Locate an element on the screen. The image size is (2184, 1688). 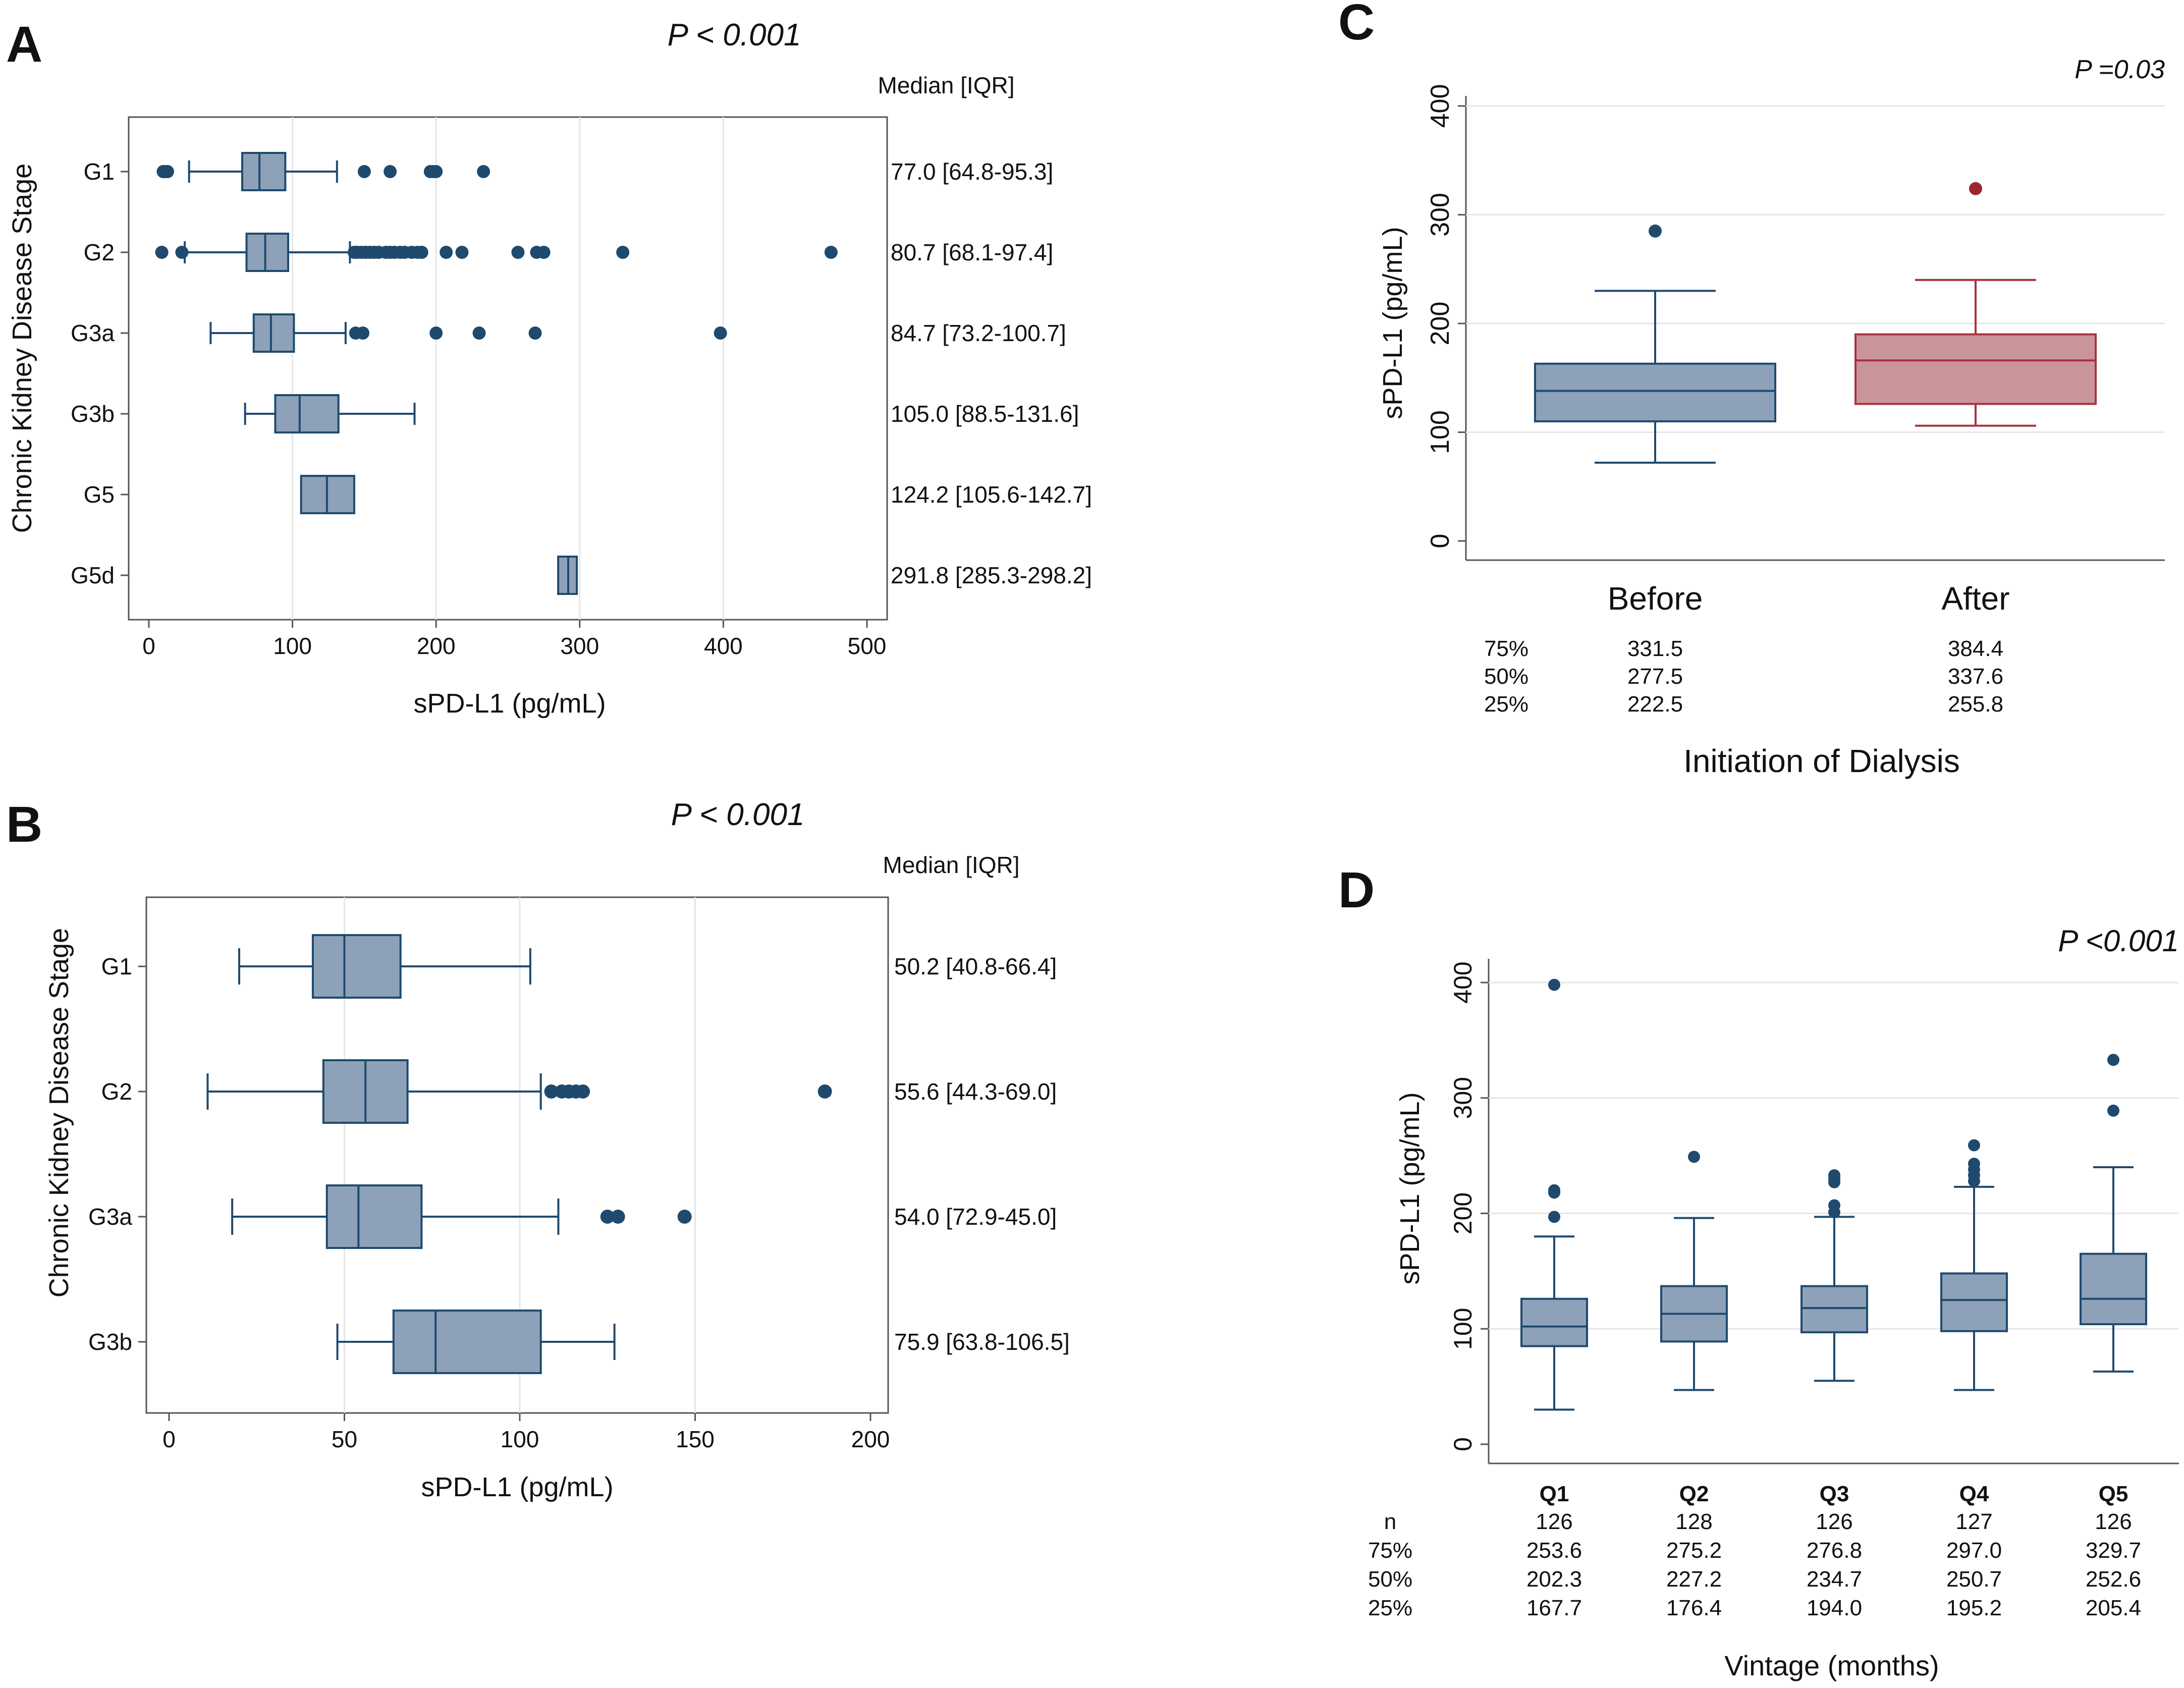
median-iqr-text: 291.8 [285.3-298.2] is located at coordinates (991, 575).